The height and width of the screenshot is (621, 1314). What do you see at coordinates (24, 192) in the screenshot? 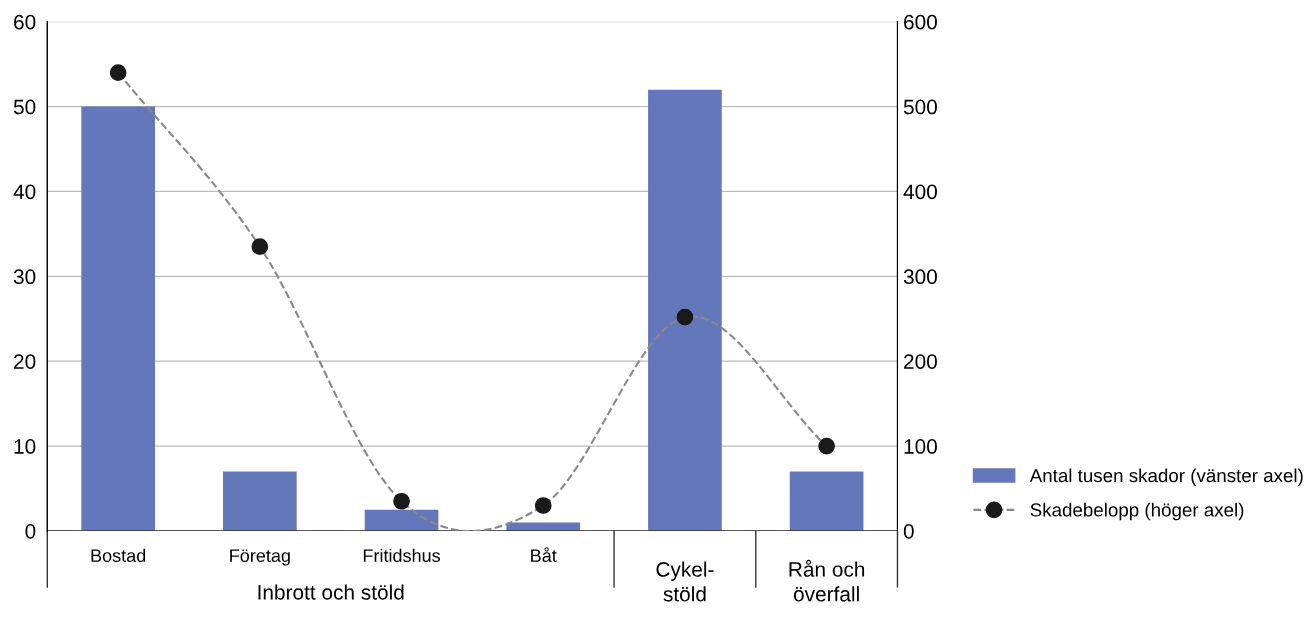
I see `y-tick-label: 40` at bounding box center [24, 192].